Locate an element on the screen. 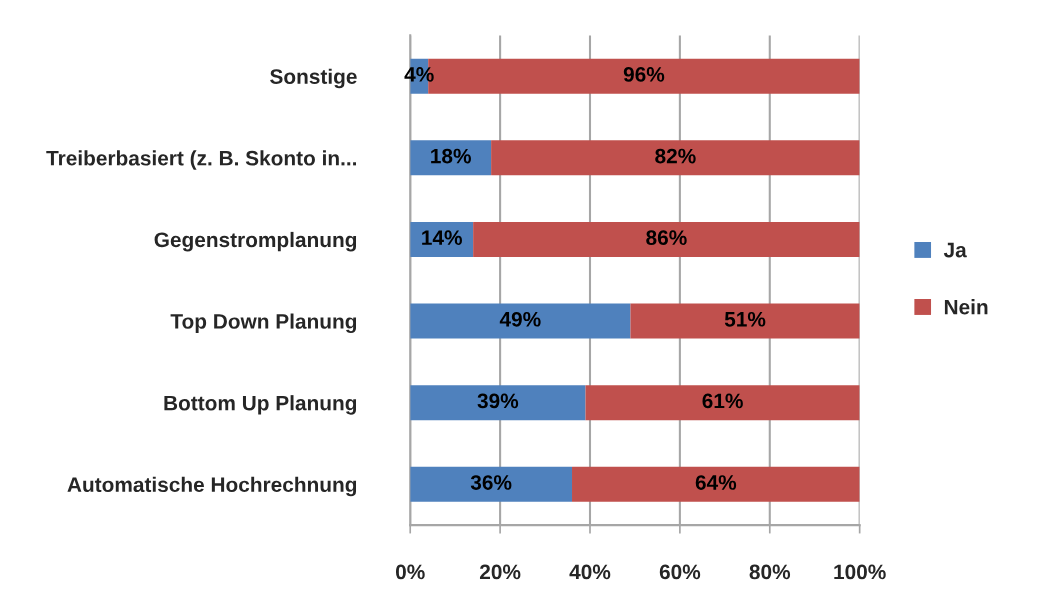 The width and height of the screenshot is (1060, 590). data-label: 36% is located at coordinates (491, 482).